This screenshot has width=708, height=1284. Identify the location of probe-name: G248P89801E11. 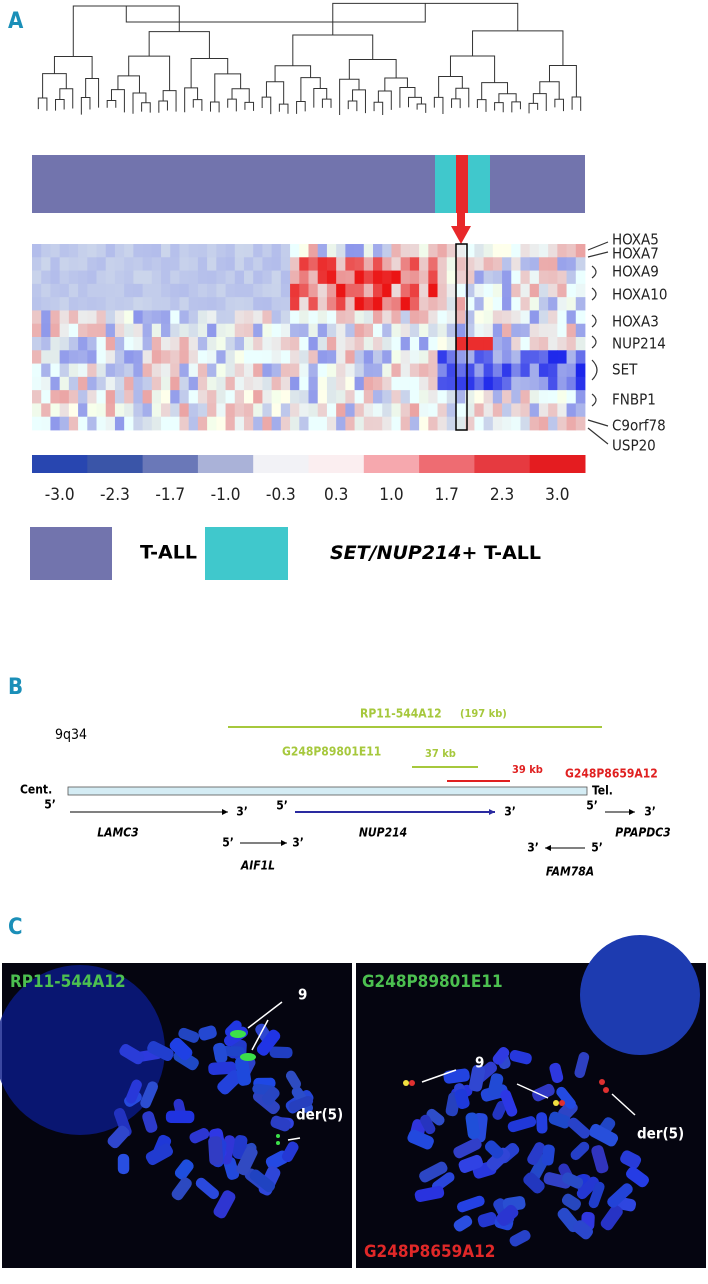
(331, 752).